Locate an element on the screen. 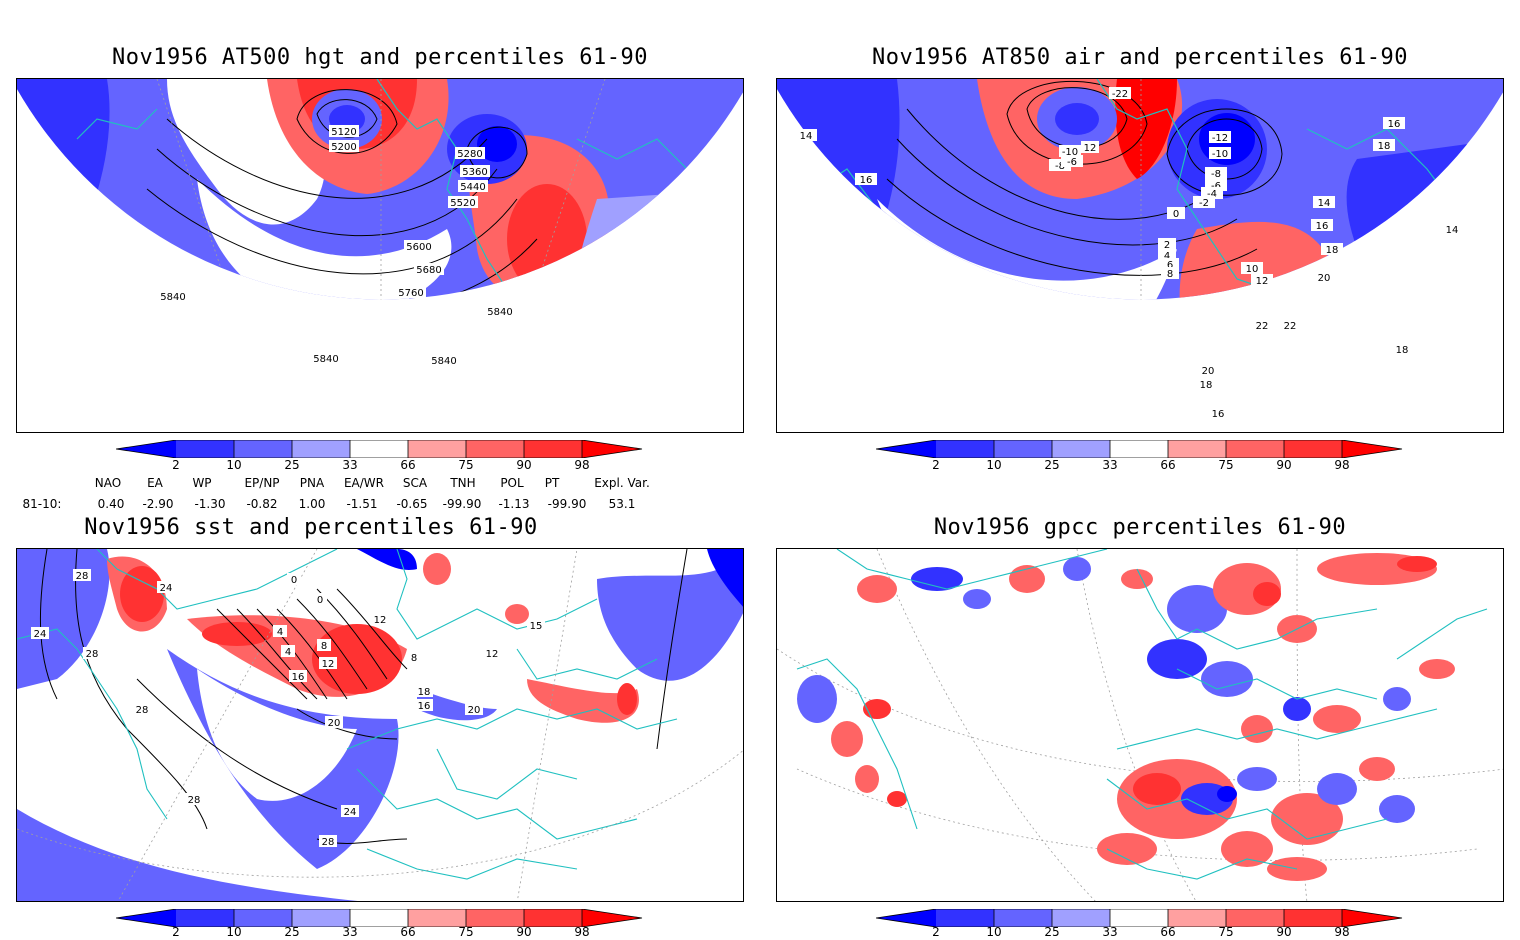 This screenshot has height=940, width=1520. colorbar-bottom-right: 2 10 25 33 66 75 90 98 is located at coordinates (1140, 924).